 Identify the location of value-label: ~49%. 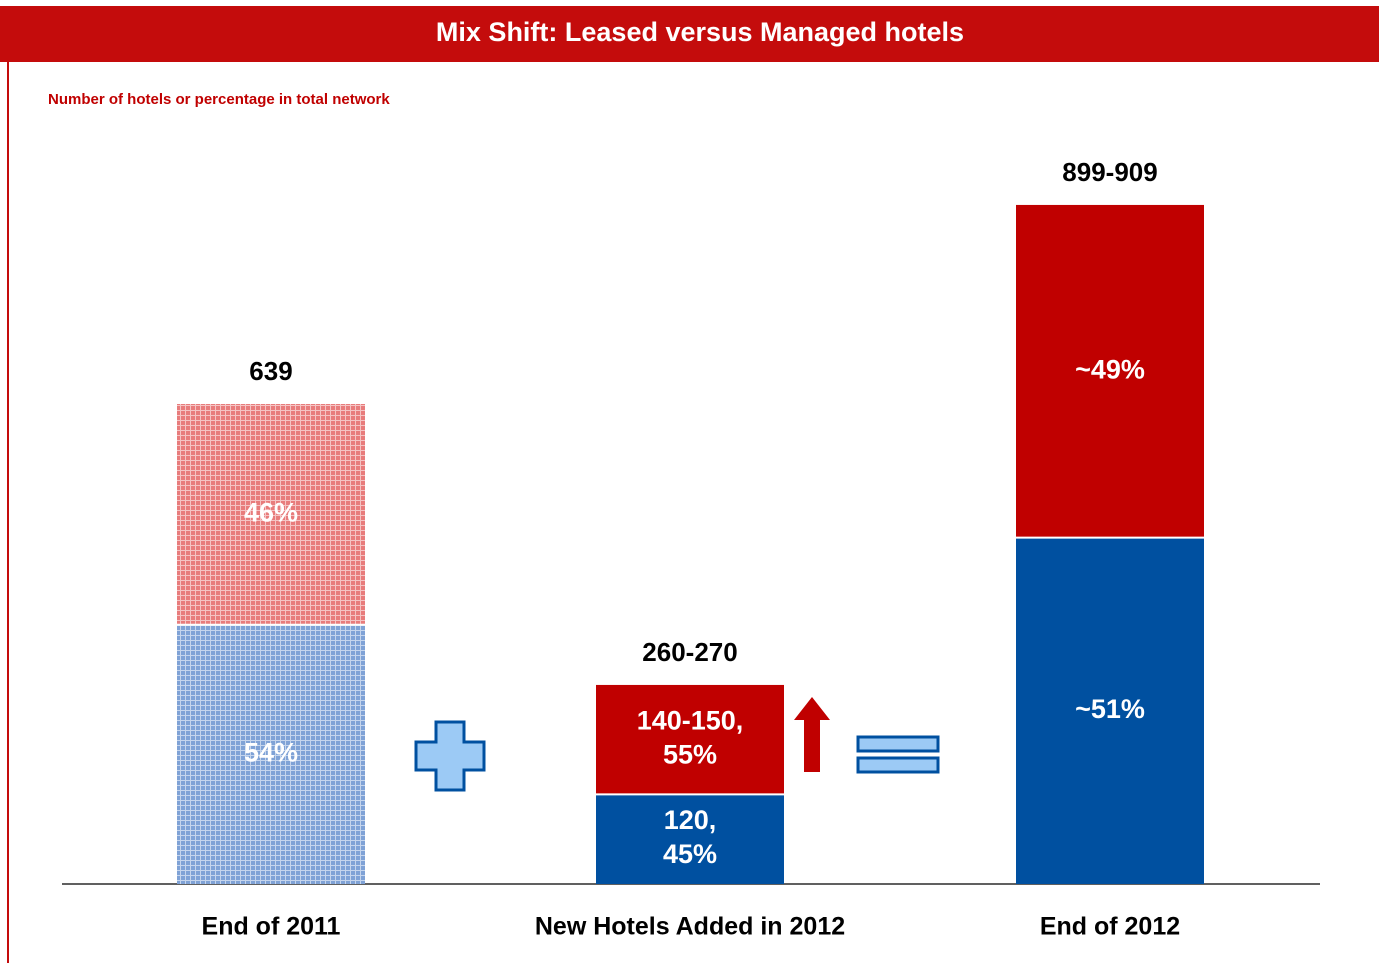
(1110, 369).